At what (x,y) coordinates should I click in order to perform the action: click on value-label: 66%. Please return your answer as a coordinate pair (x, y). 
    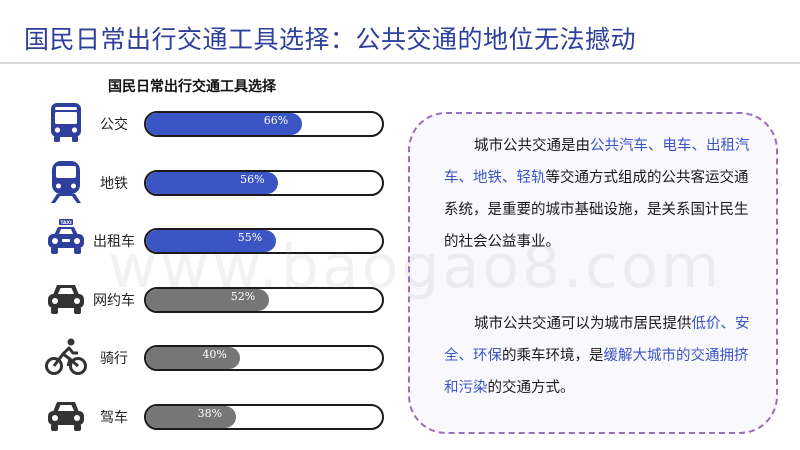
    Looking at the image, I should click on (276, 120).